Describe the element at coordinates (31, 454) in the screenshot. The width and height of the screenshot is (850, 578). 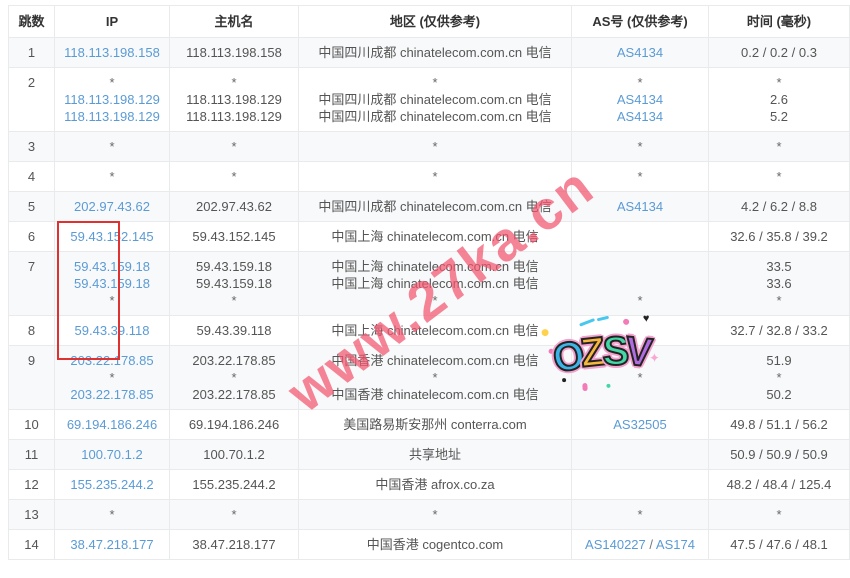
I see `cell-hop: 11` at that location.